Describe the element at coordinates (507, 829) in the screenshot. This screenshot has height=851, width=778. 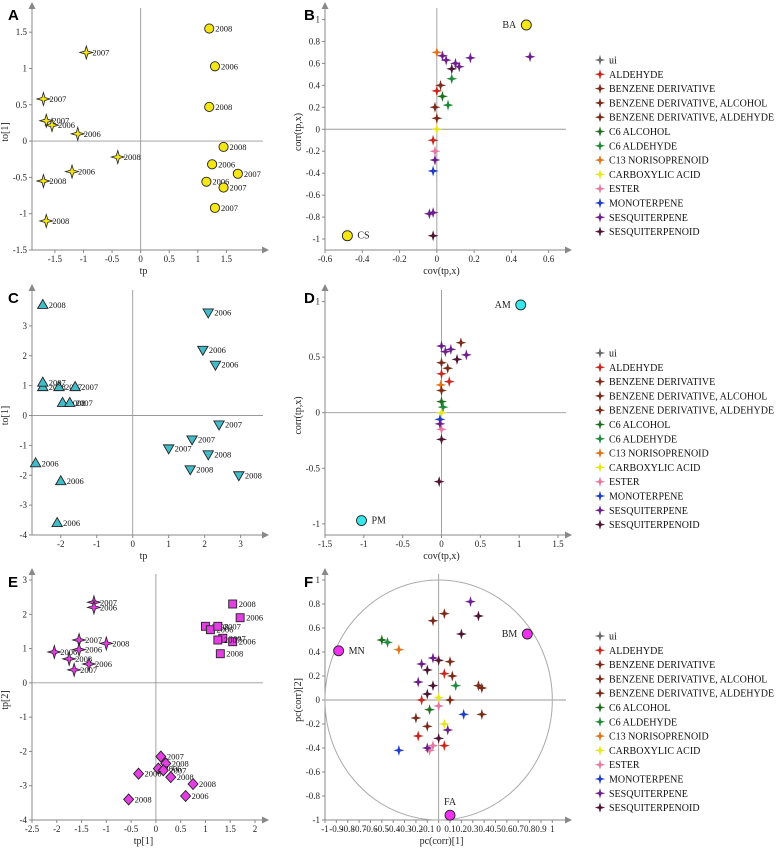
I see `x-tick-label: 0.6` at that location.